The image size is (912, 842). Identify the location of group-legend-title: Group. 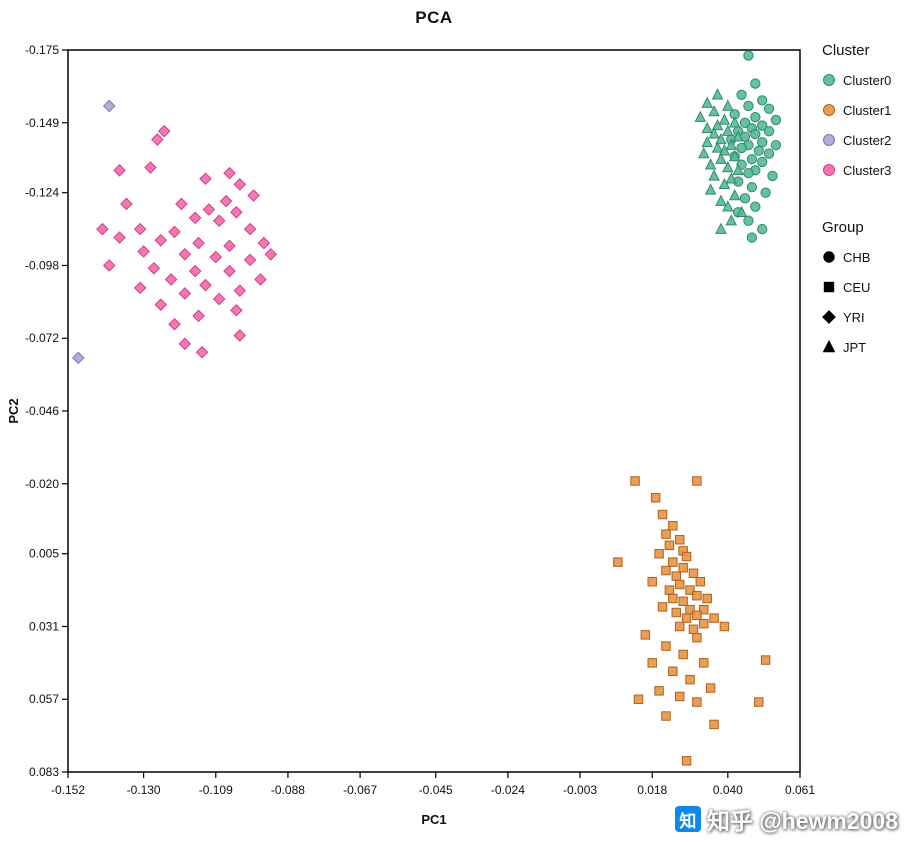
(843, 227).